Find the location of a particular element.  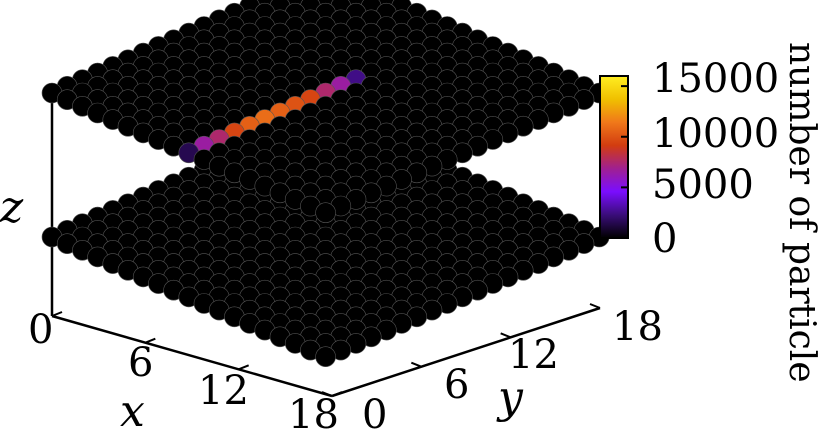

colorbar-tick-15000: 15000 is located at coordinates (715, 79).